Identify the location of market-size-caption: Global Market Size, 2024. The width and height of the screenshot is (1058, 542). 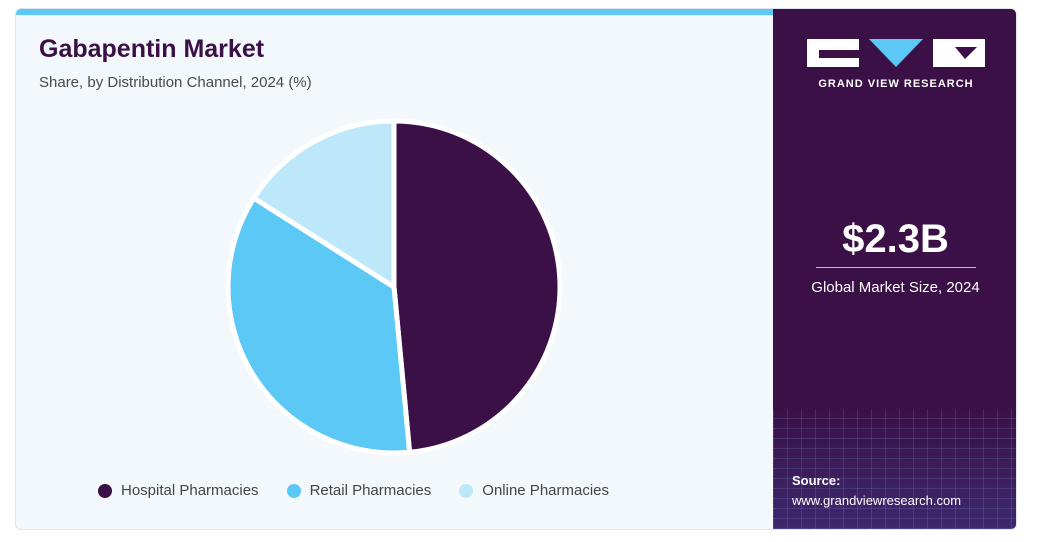
(895, 287).